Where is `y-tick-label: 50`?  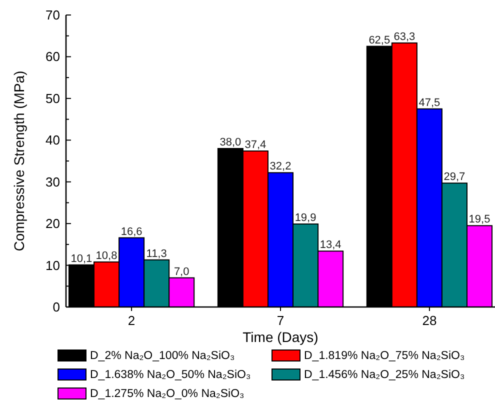
y-tick-label: 50 is located at coordinates (53, 98).